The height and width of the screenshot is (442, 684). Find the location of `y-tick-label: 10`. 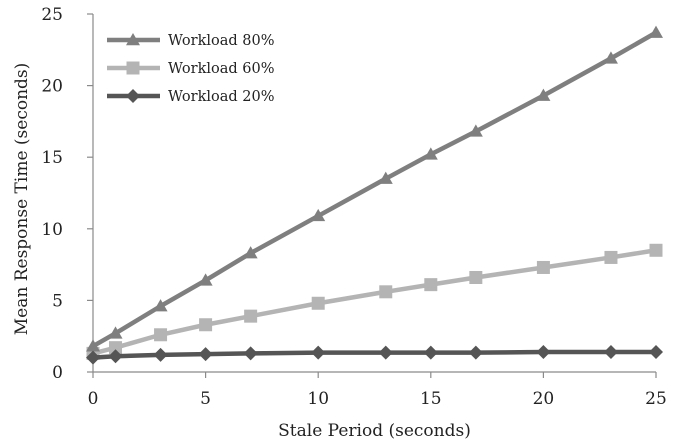

y-tick-label: 10 is located at coordinates (52, 230).